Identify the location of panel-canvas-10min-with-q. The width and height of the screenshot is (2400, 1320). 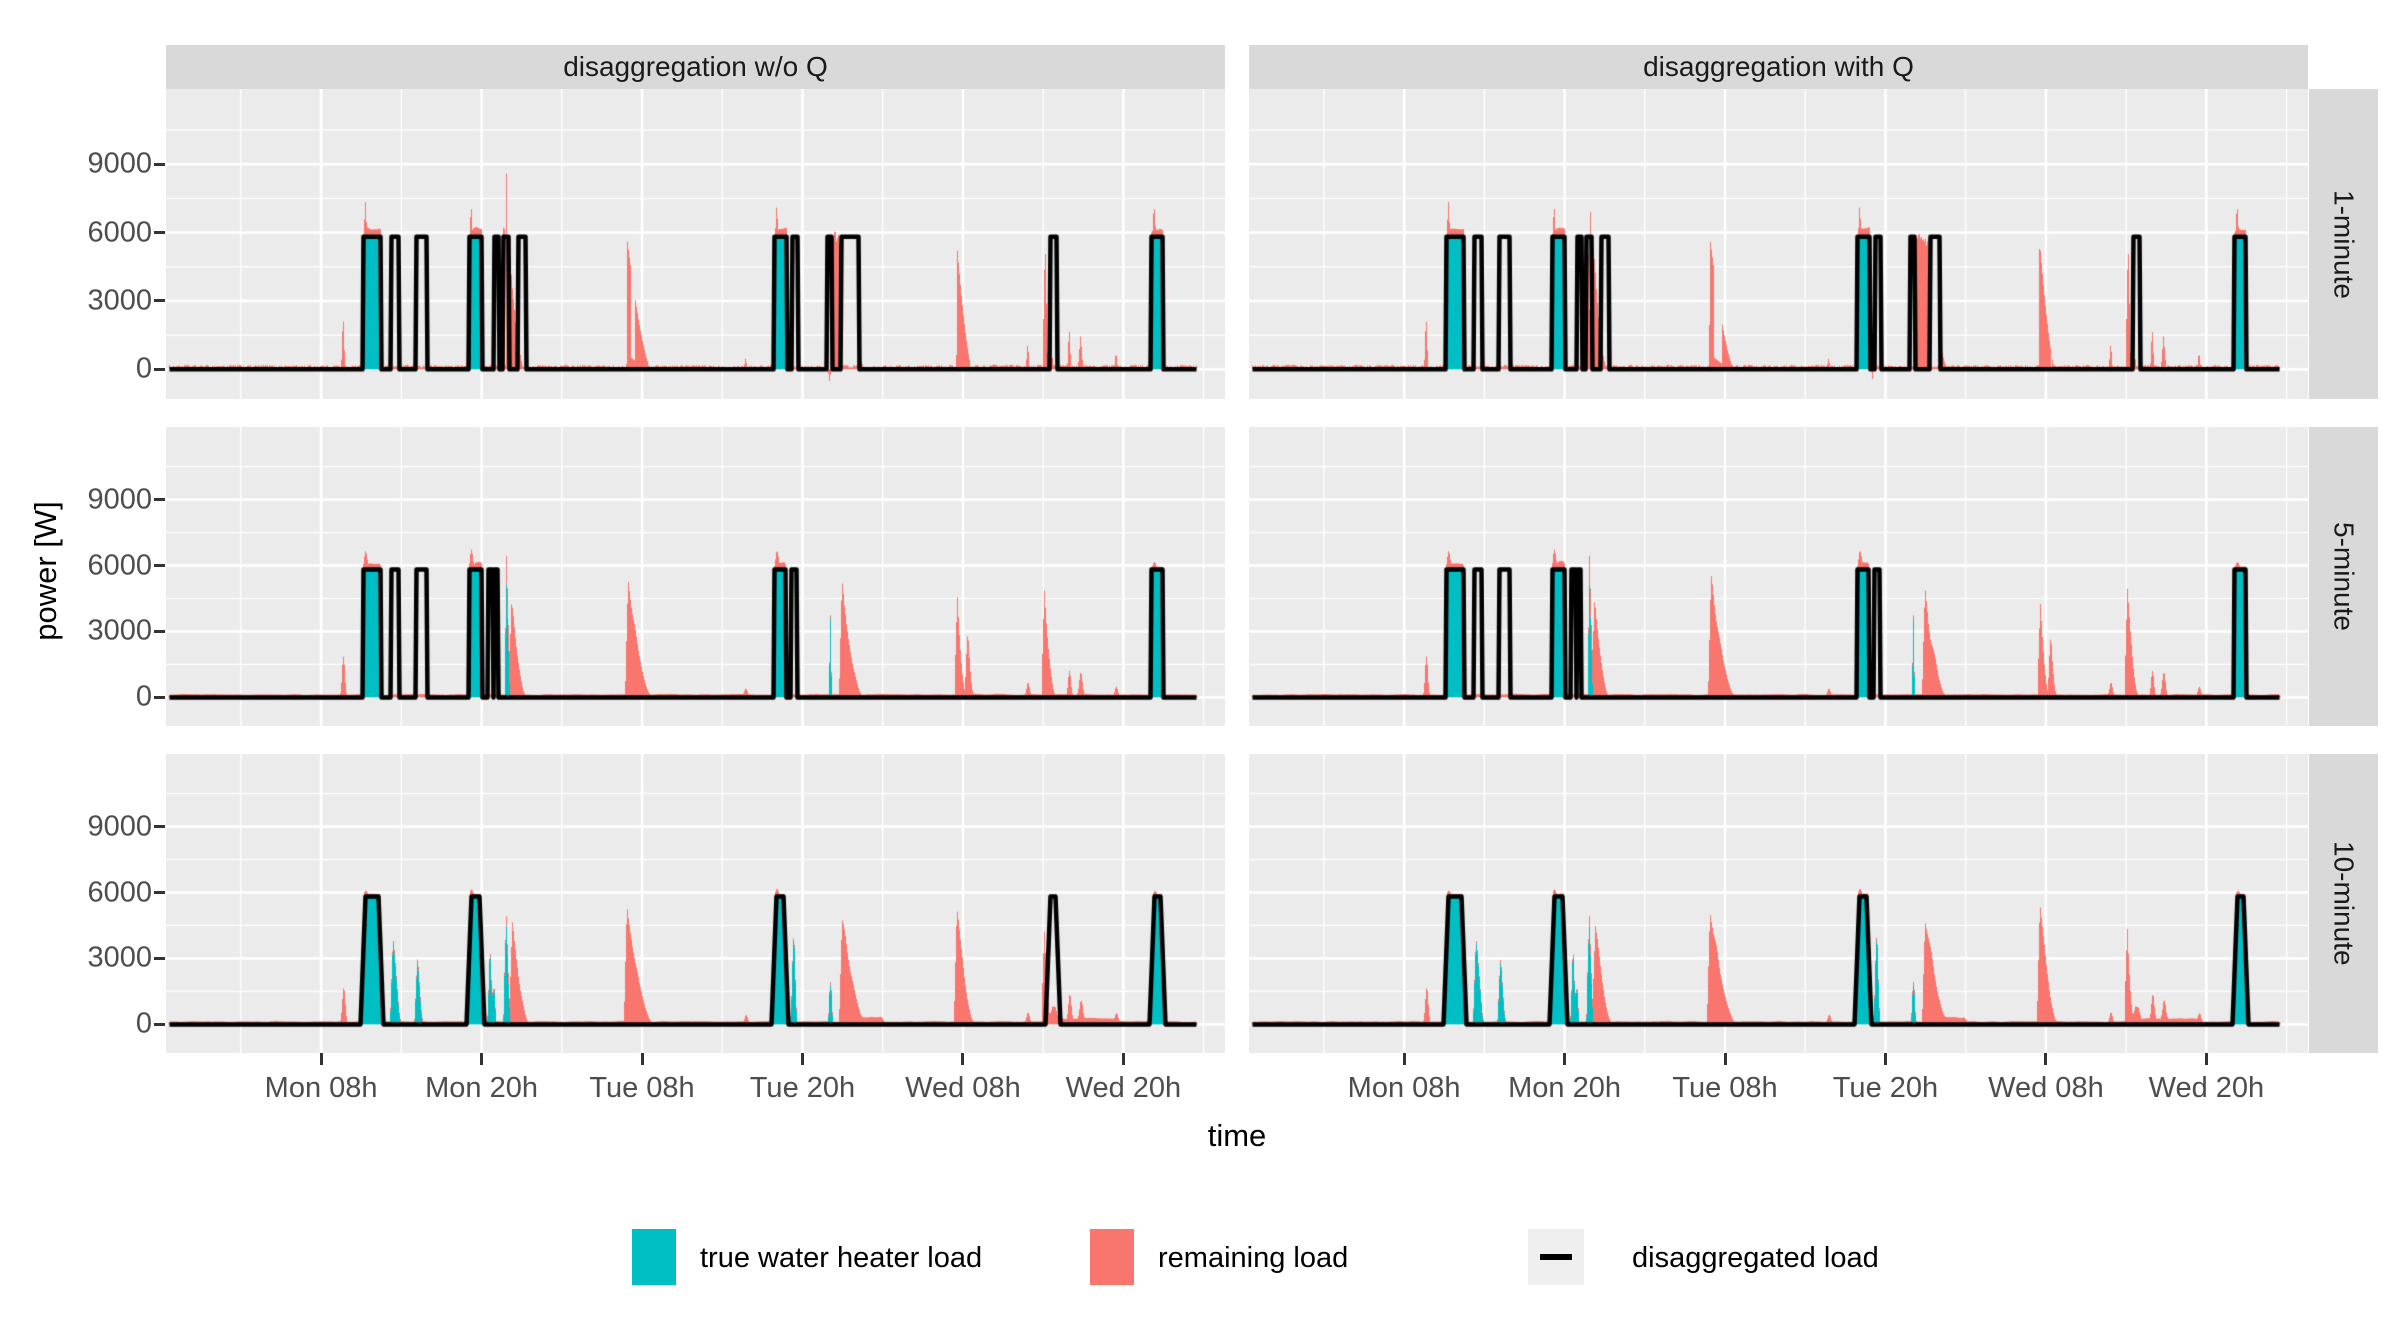
(1778, 903).